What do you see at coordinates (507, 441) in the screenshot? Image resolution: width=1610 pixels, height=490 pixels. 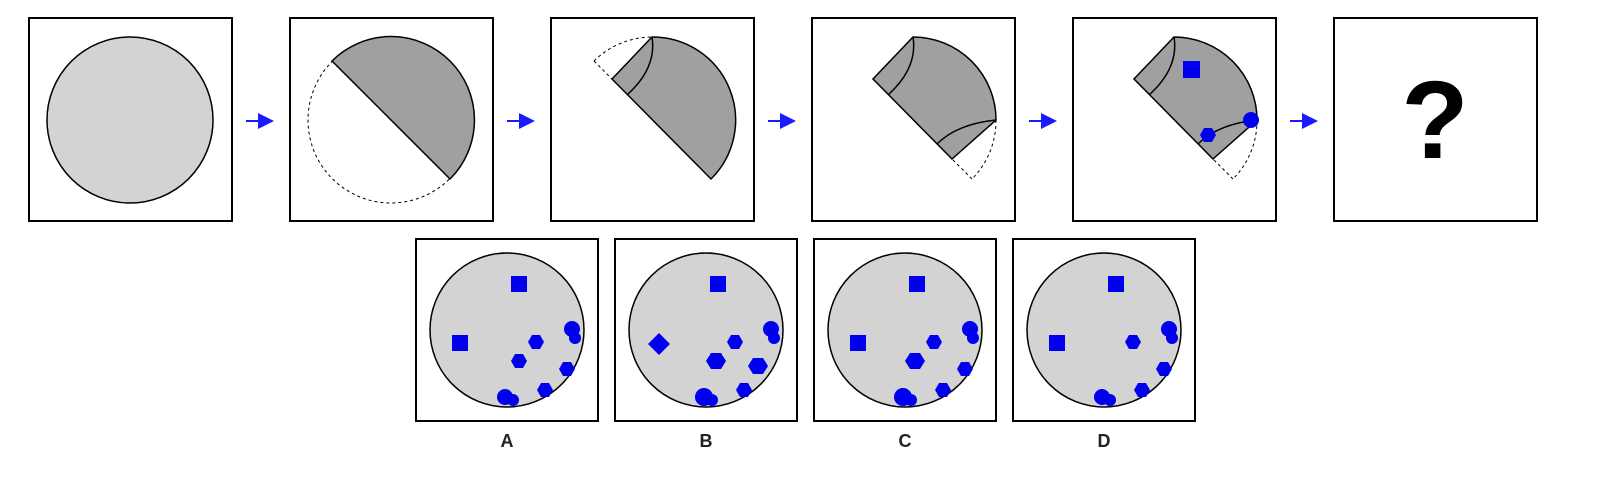 I see `option-label: A` at bounding box center [507, 441].